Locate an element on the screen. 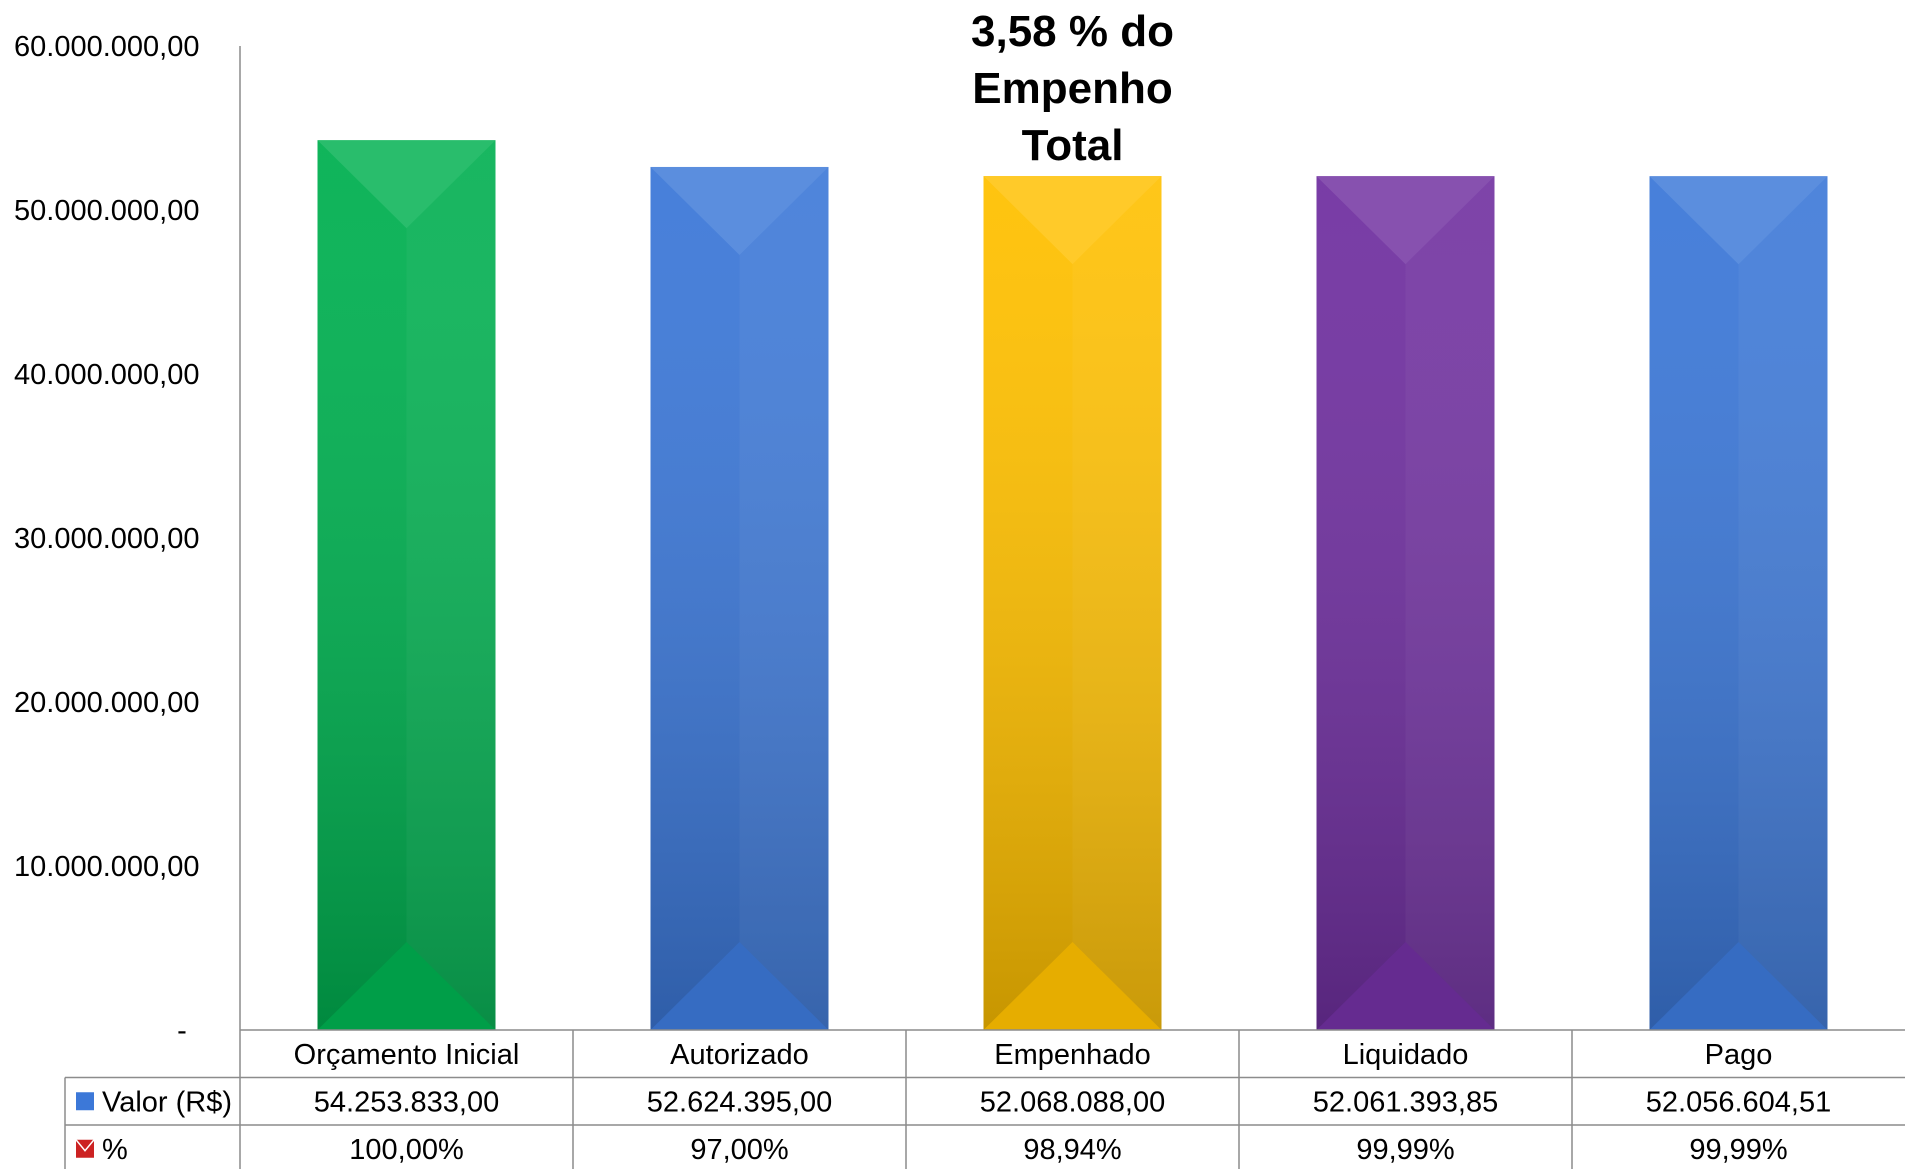  x-tick-label: Pago is located at coordinates (1739, 1055).